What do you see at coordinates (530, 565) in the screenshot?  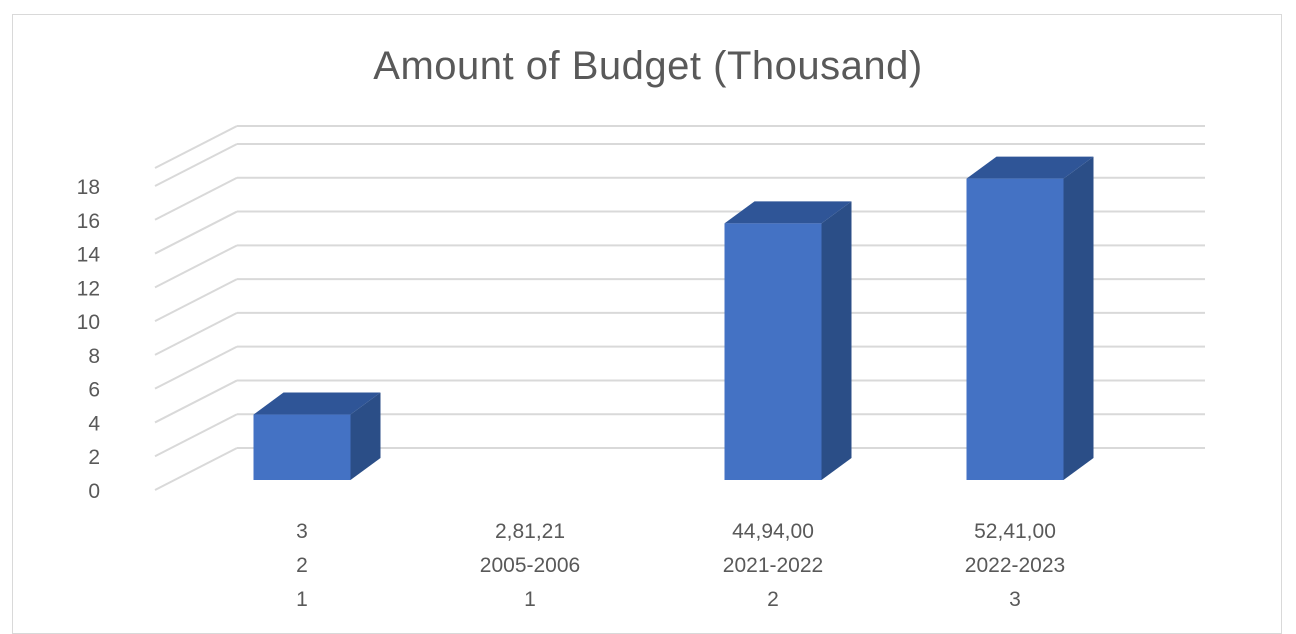 I see `x-tick-label: 2005-2006` at bounding box center [530, 565].